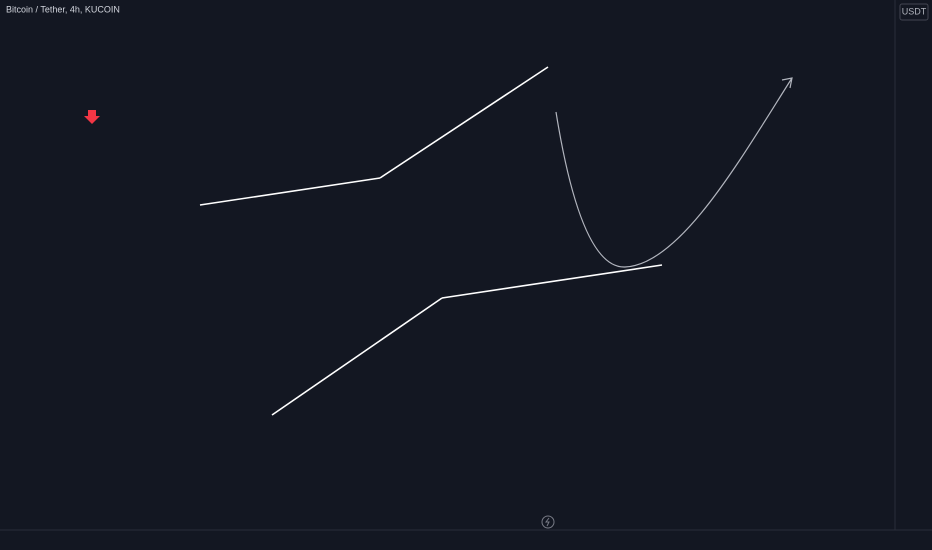 The width and height of the screenshot is (932, 550). I want to click on arrow-head, so click(787, 83).